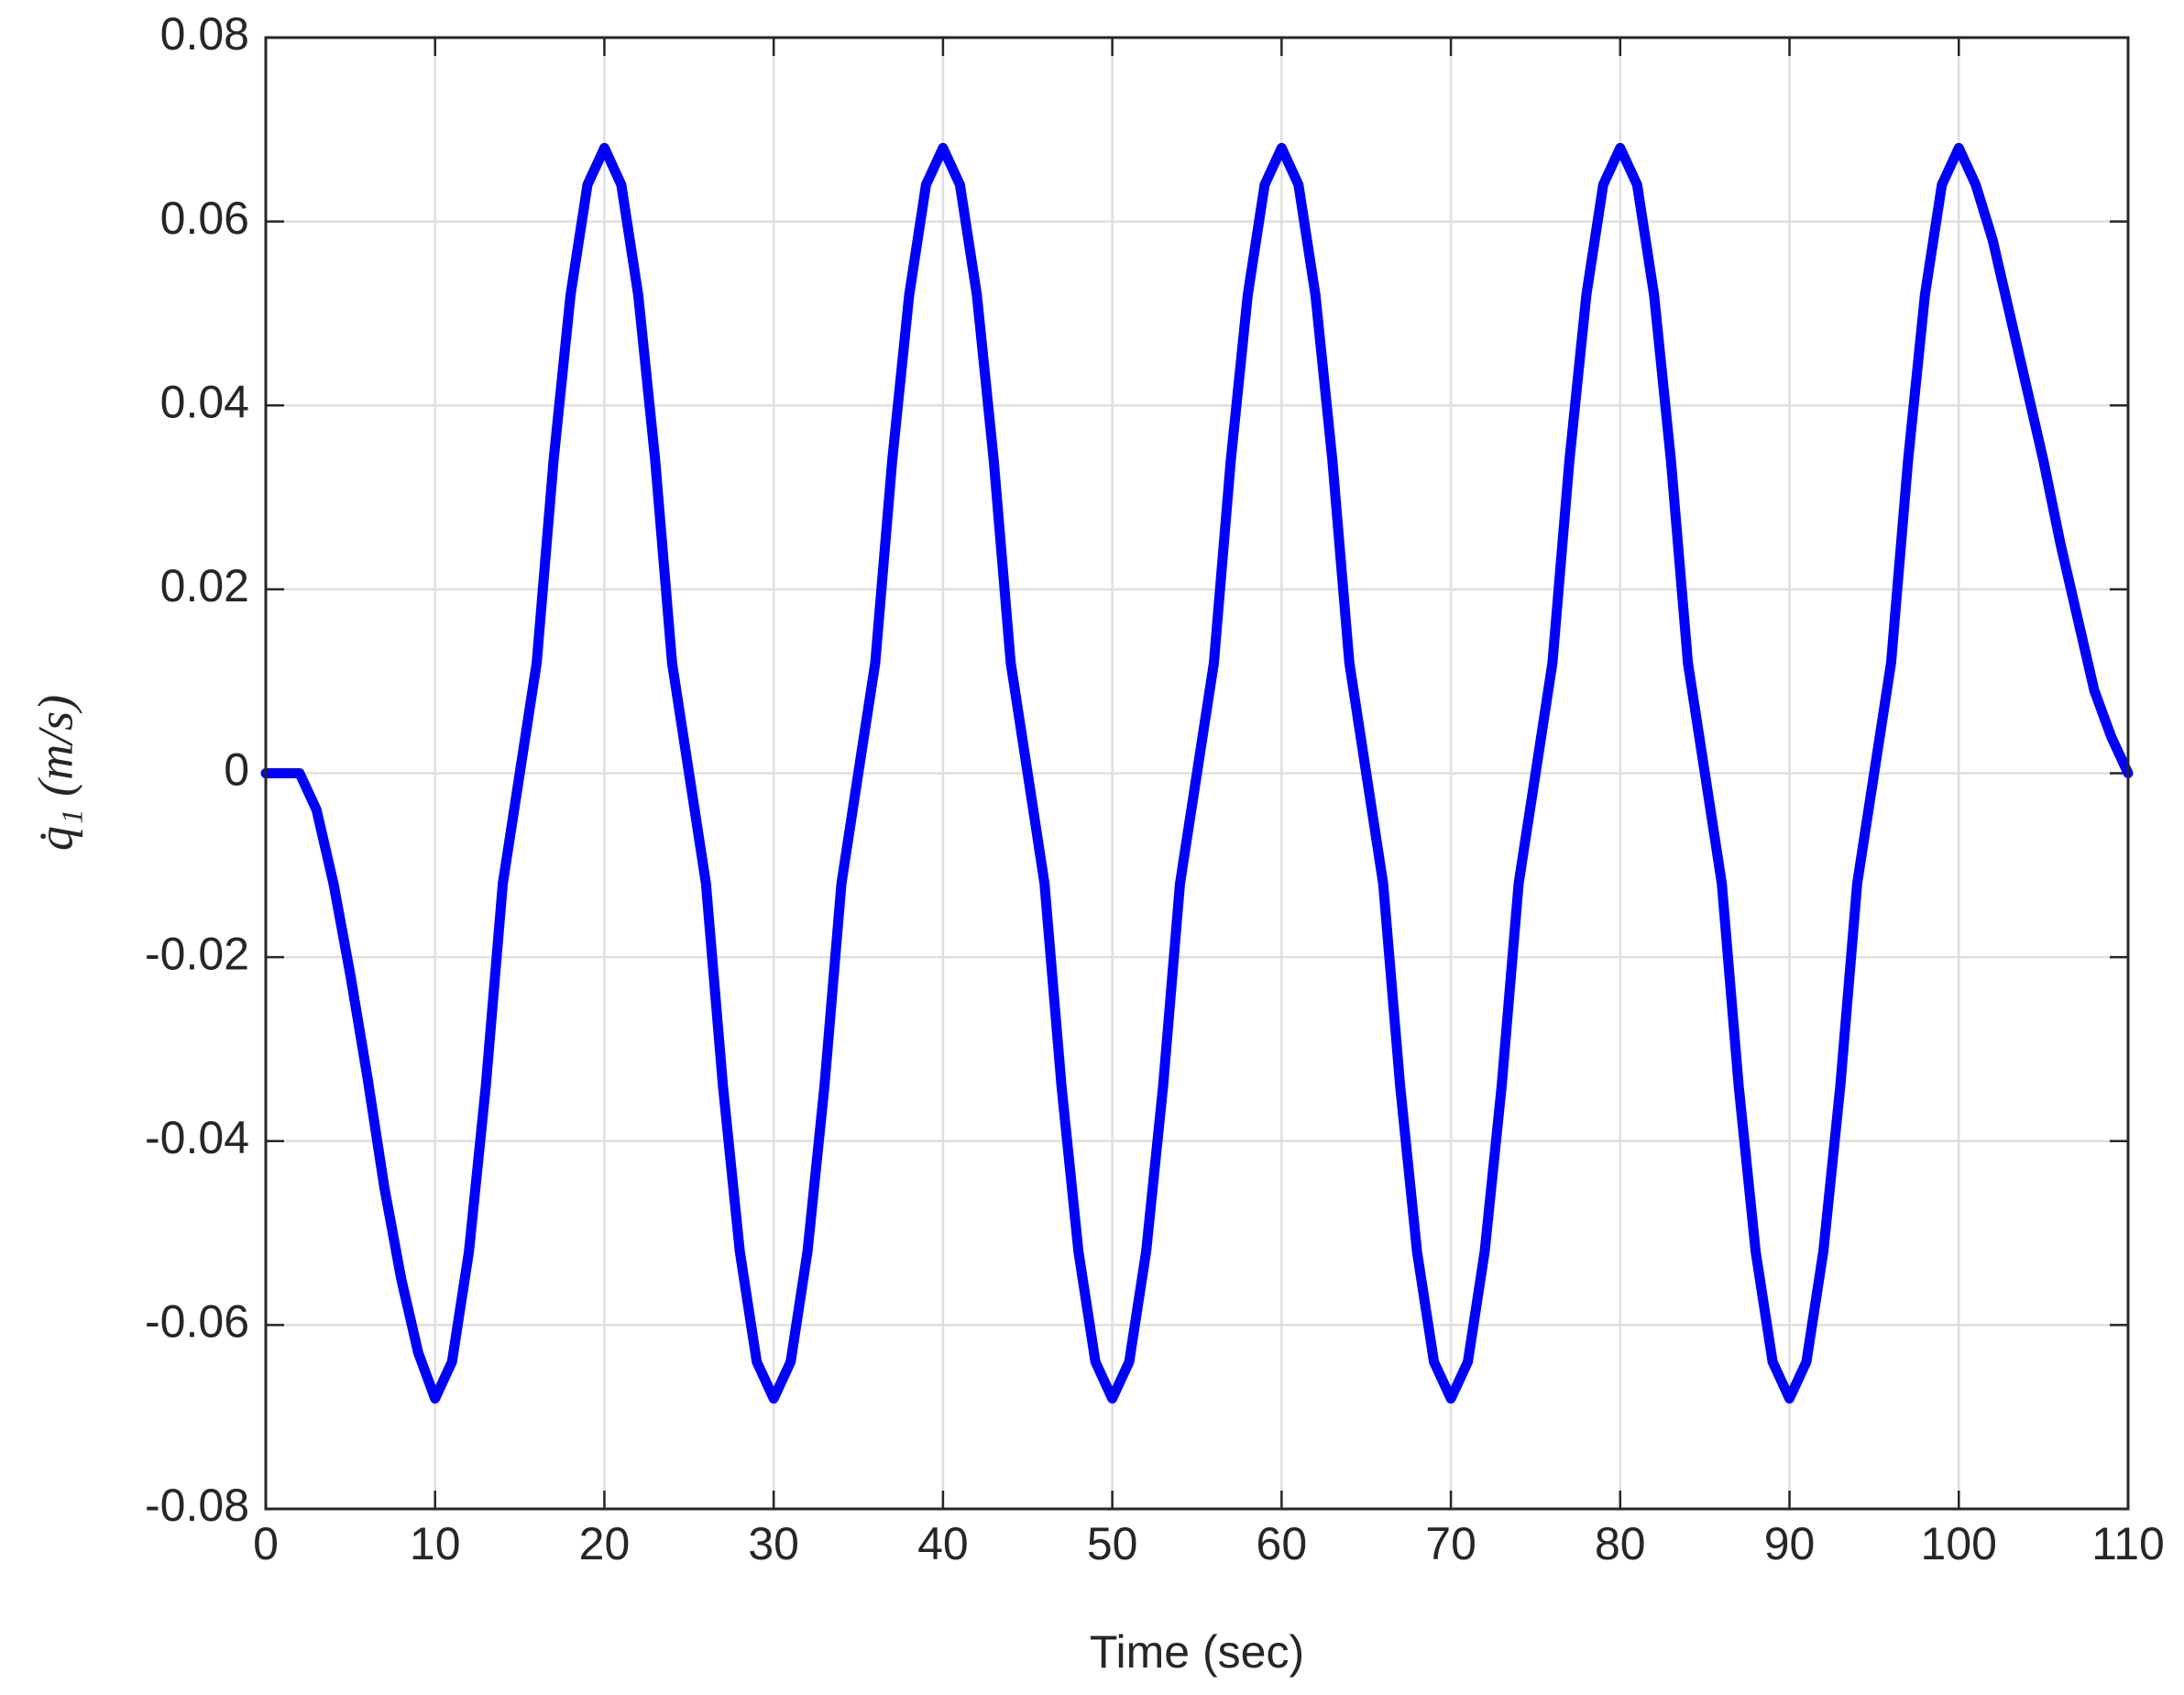 The image size is (2184, 1695). I want to click on y-tick-label: 0.06, so click(204, 218).